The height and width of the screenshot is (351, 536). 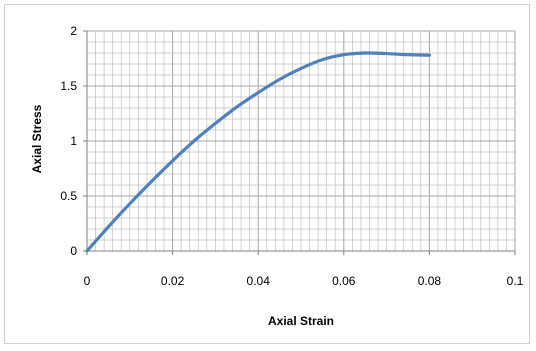 I want to click on y-tick-label: 0.5, so click(x=68, y=196).